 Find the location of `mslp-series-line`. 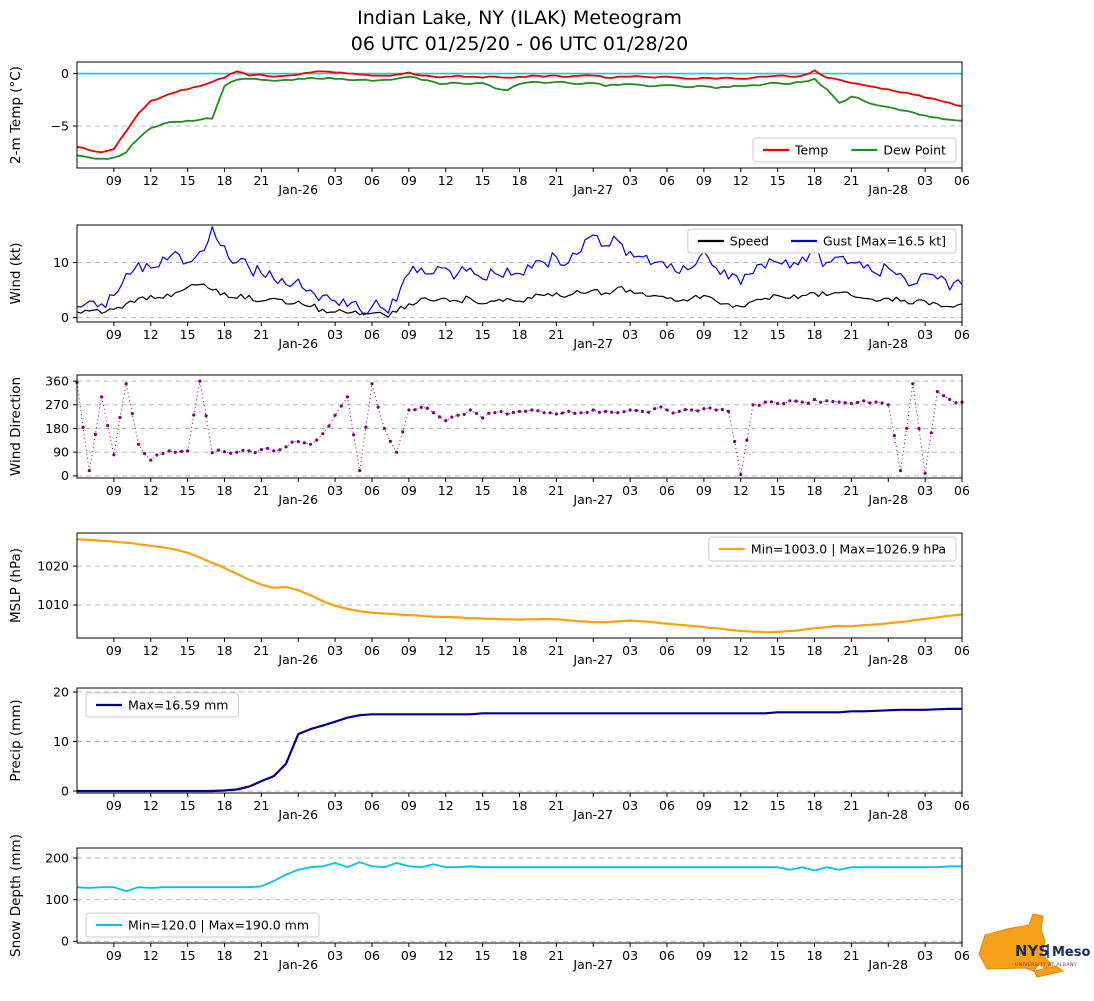

mslp-series-line is located at coordinates (519, 586).